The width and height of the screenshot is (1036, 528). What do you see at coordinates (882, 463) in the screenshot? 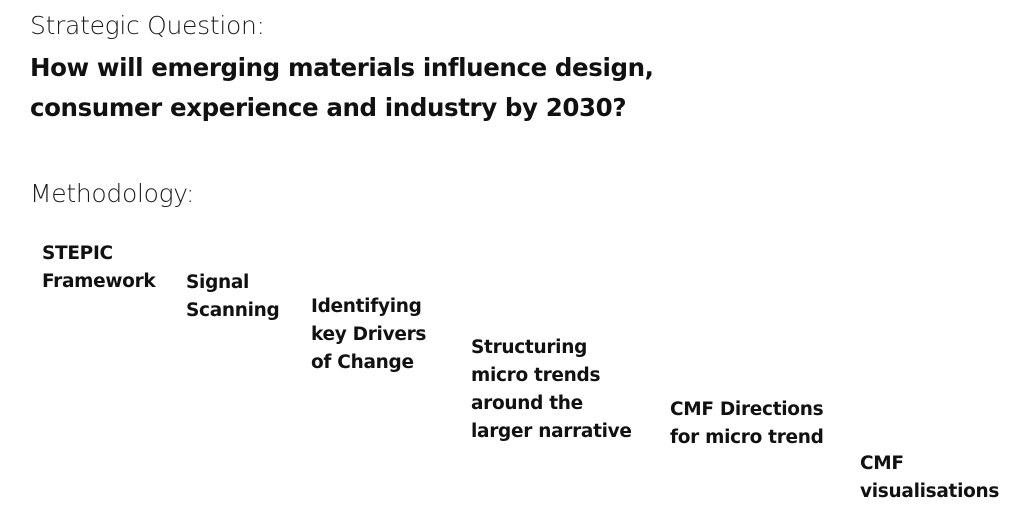
I see `step-line: CMF` at bounding box center [882, 463].